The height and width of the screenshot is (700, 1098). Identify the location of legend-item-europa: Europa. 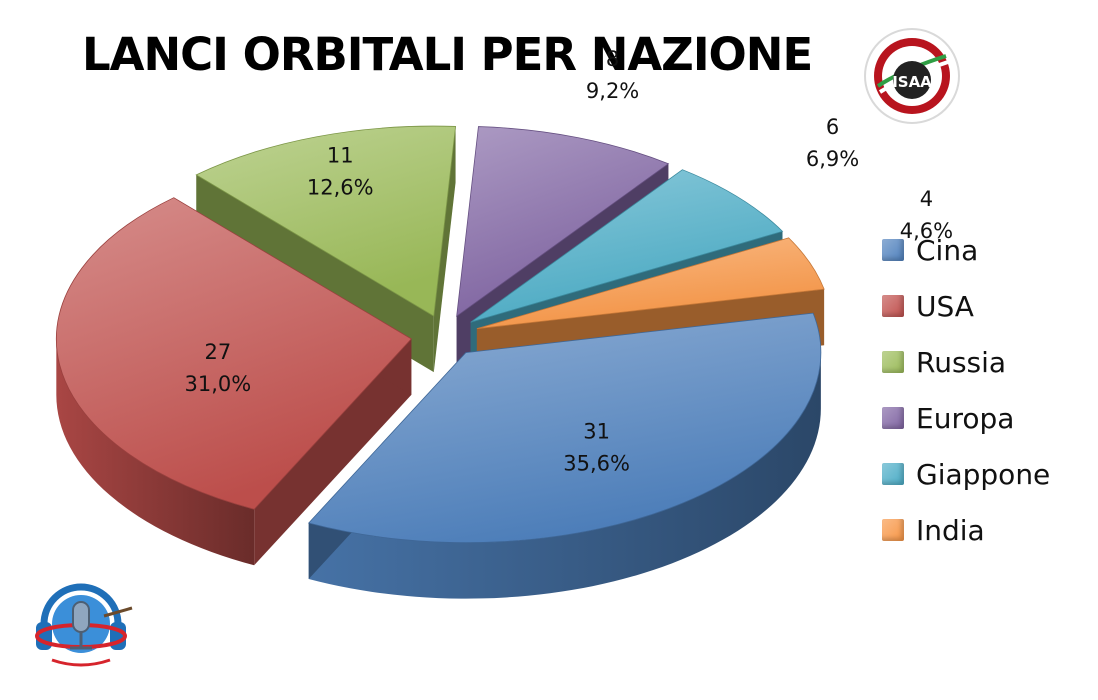
(966, 418).